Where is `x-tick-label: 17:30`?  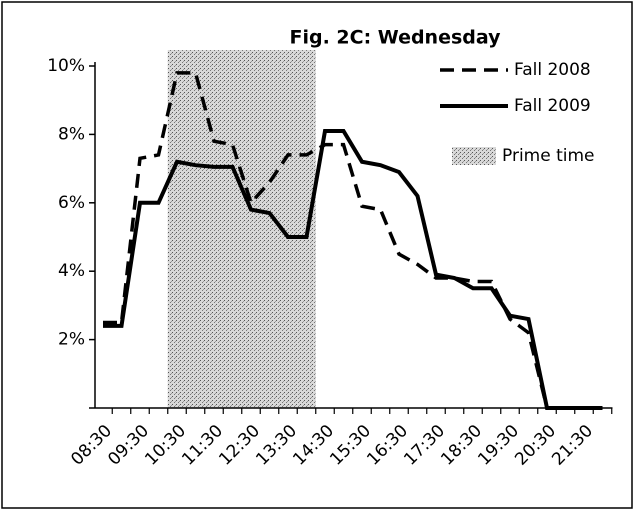 x-tick-label: 17:30 is located at coordinates (424, 445).